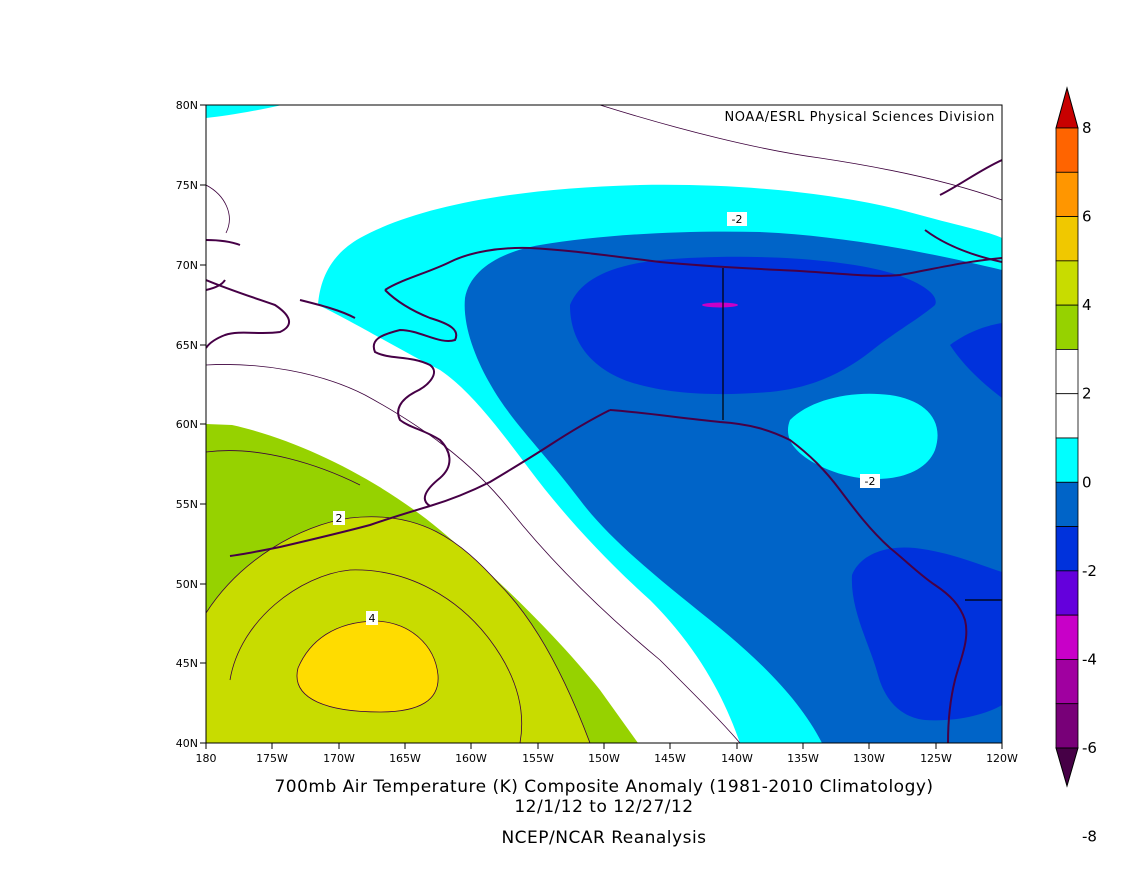 The width and height of the screenshot is (1130, 874). I want to click on lat-tick-label: 65N, so click(187, 345).